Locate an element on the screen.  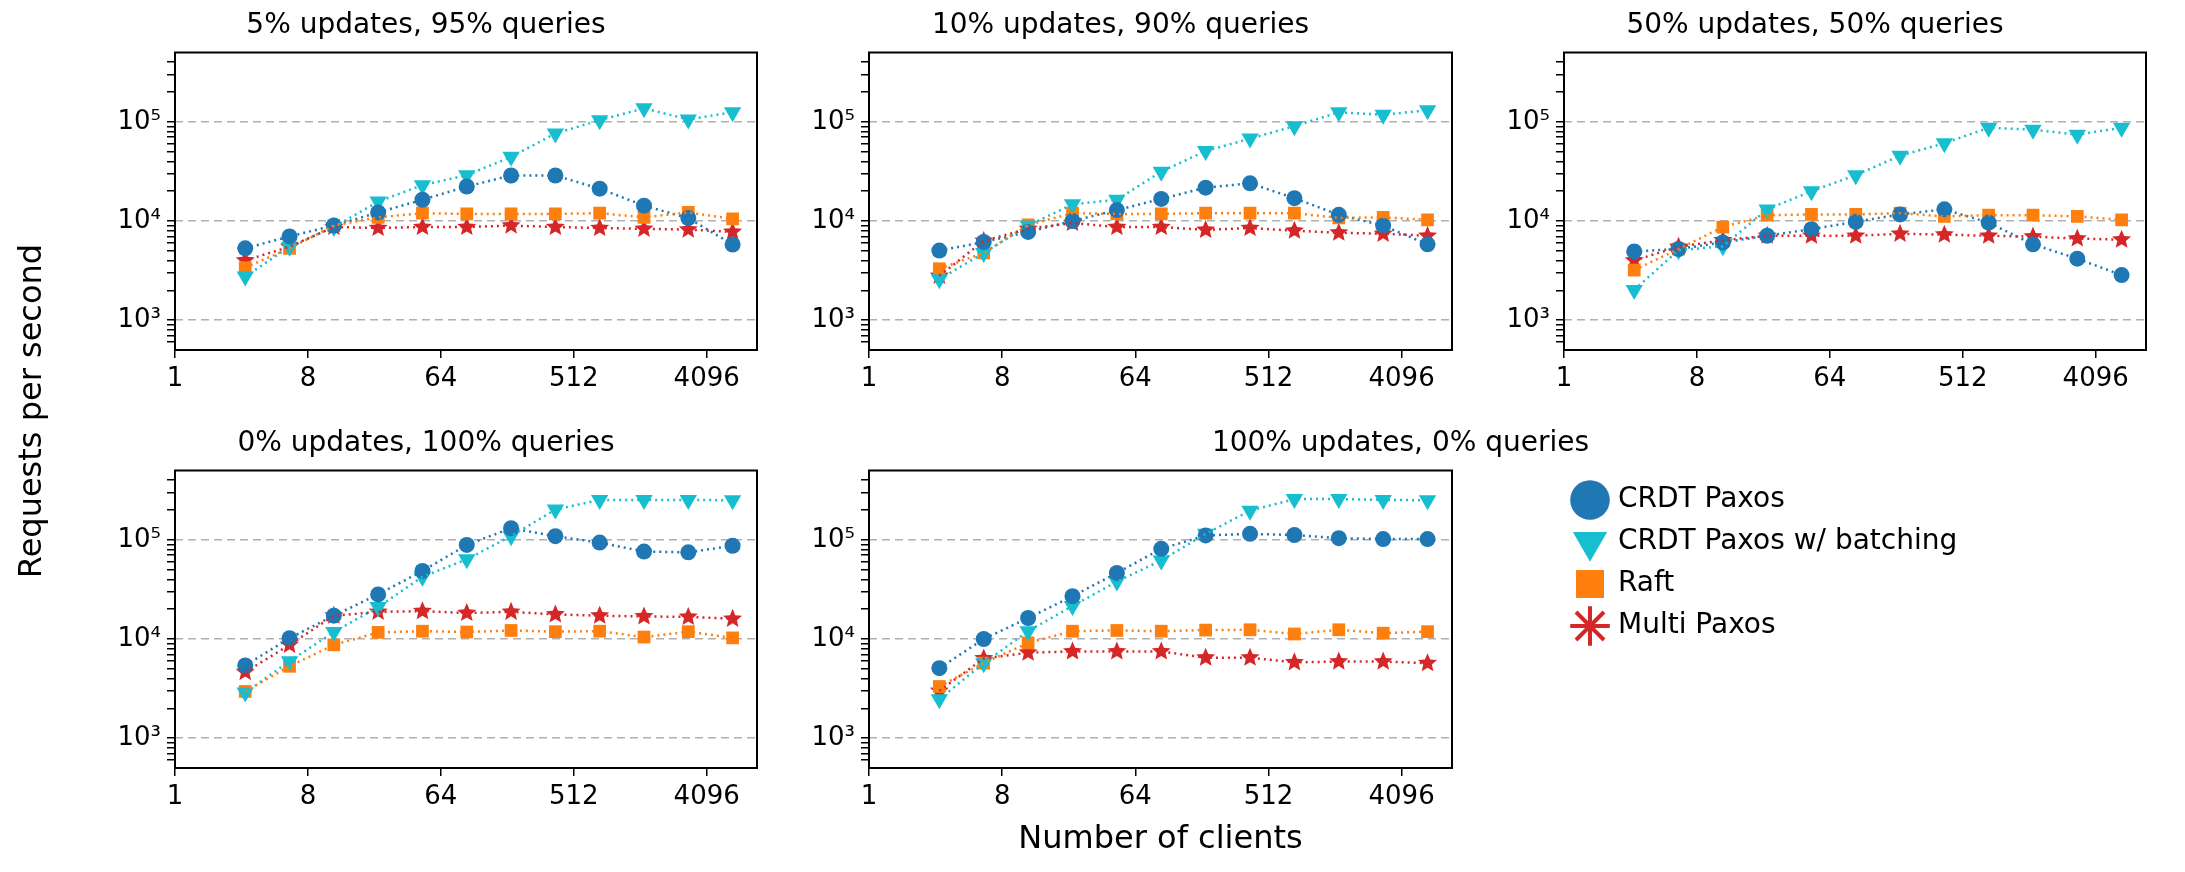
legend-label: Raft is located at coordinates (1646, 582).